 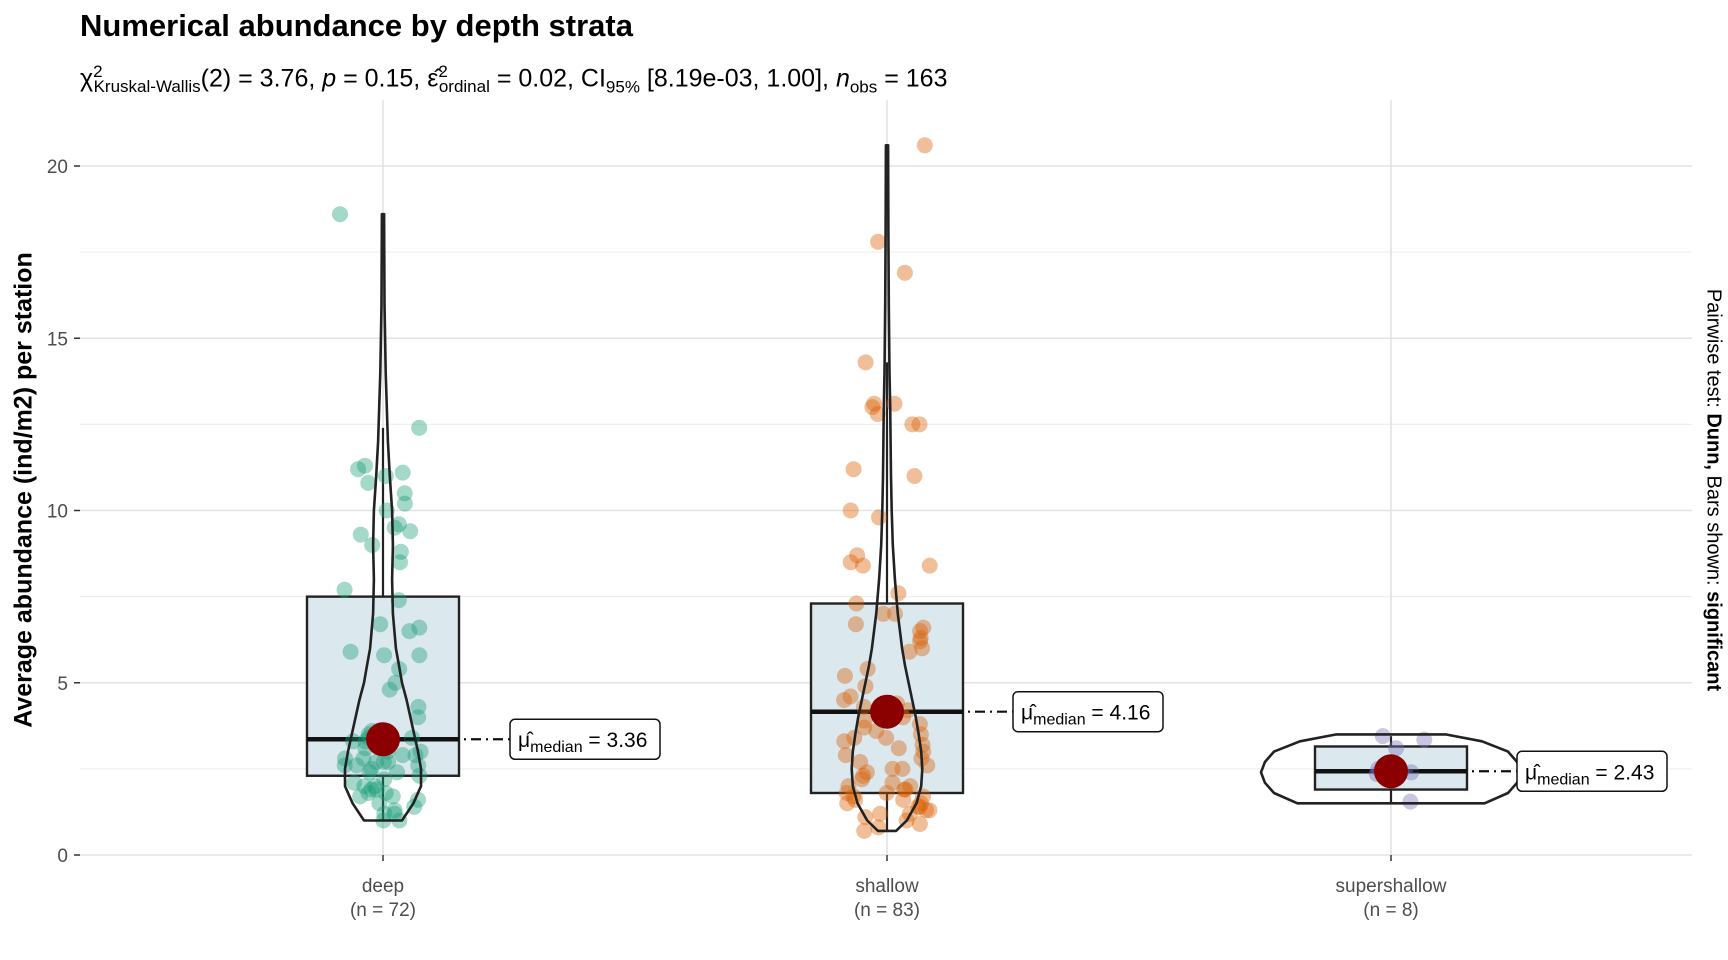 What do you see at coordinates (887, 488) in the screenshot?
I see `violin-shallow` at bounding box center [887, 488].